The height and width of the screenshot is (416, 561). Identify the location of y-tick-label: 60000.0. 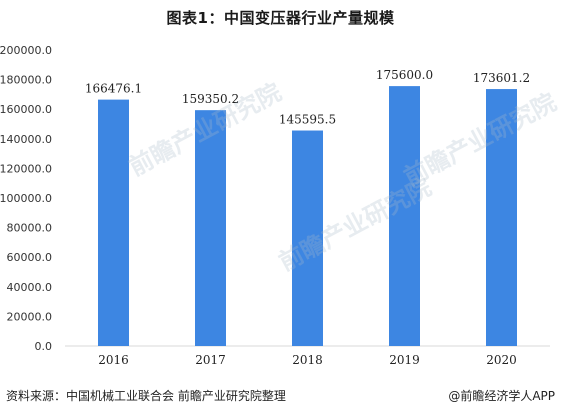
(30, 257).